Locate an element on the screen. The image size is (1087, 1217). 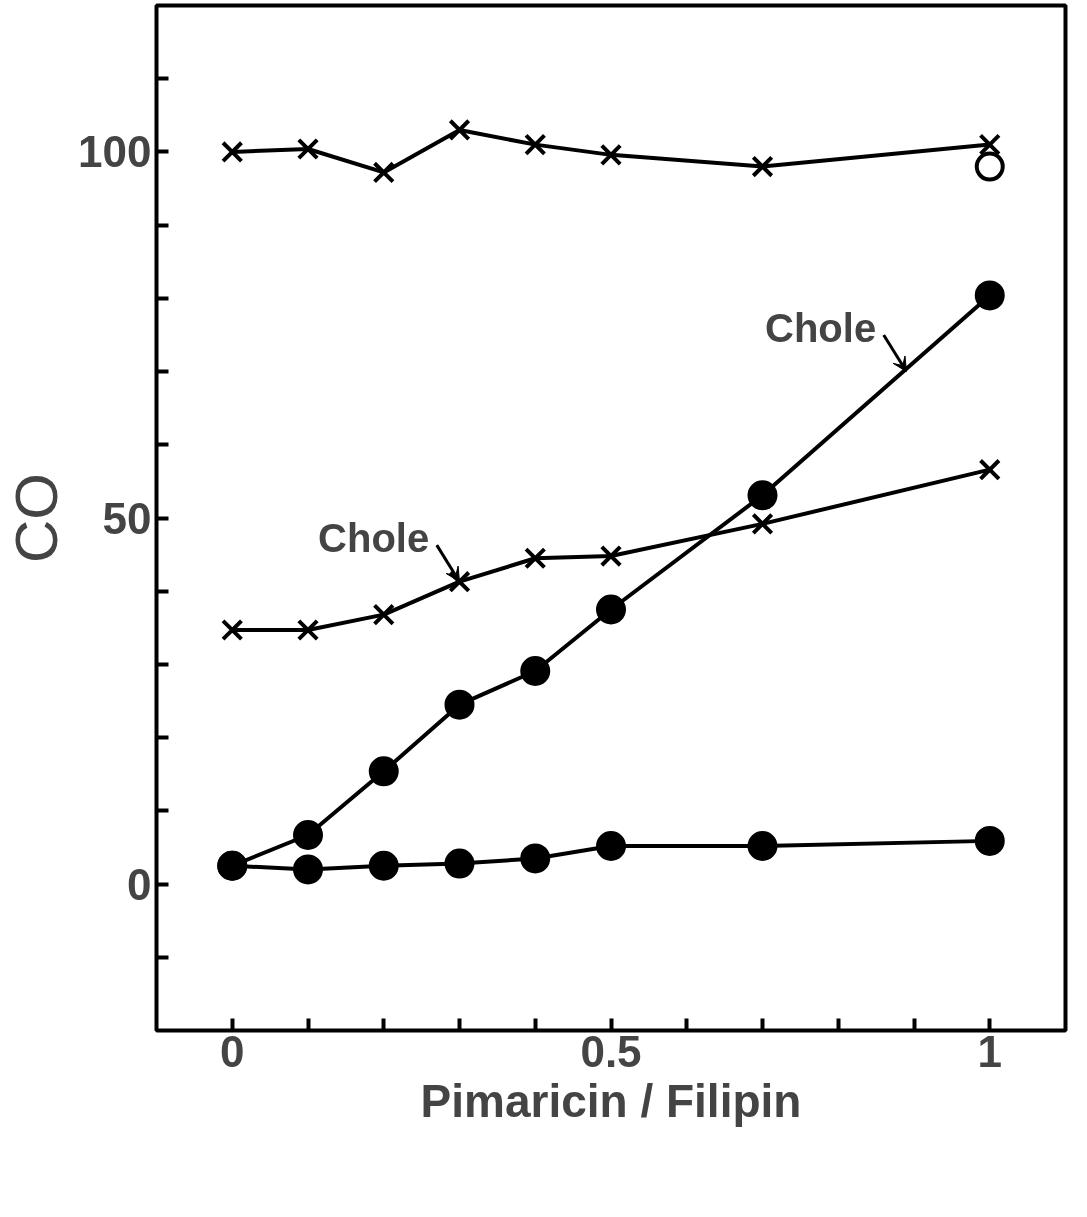
x-axis-title: Pimaricin / Filipin is located at coordinates (611, 1100).